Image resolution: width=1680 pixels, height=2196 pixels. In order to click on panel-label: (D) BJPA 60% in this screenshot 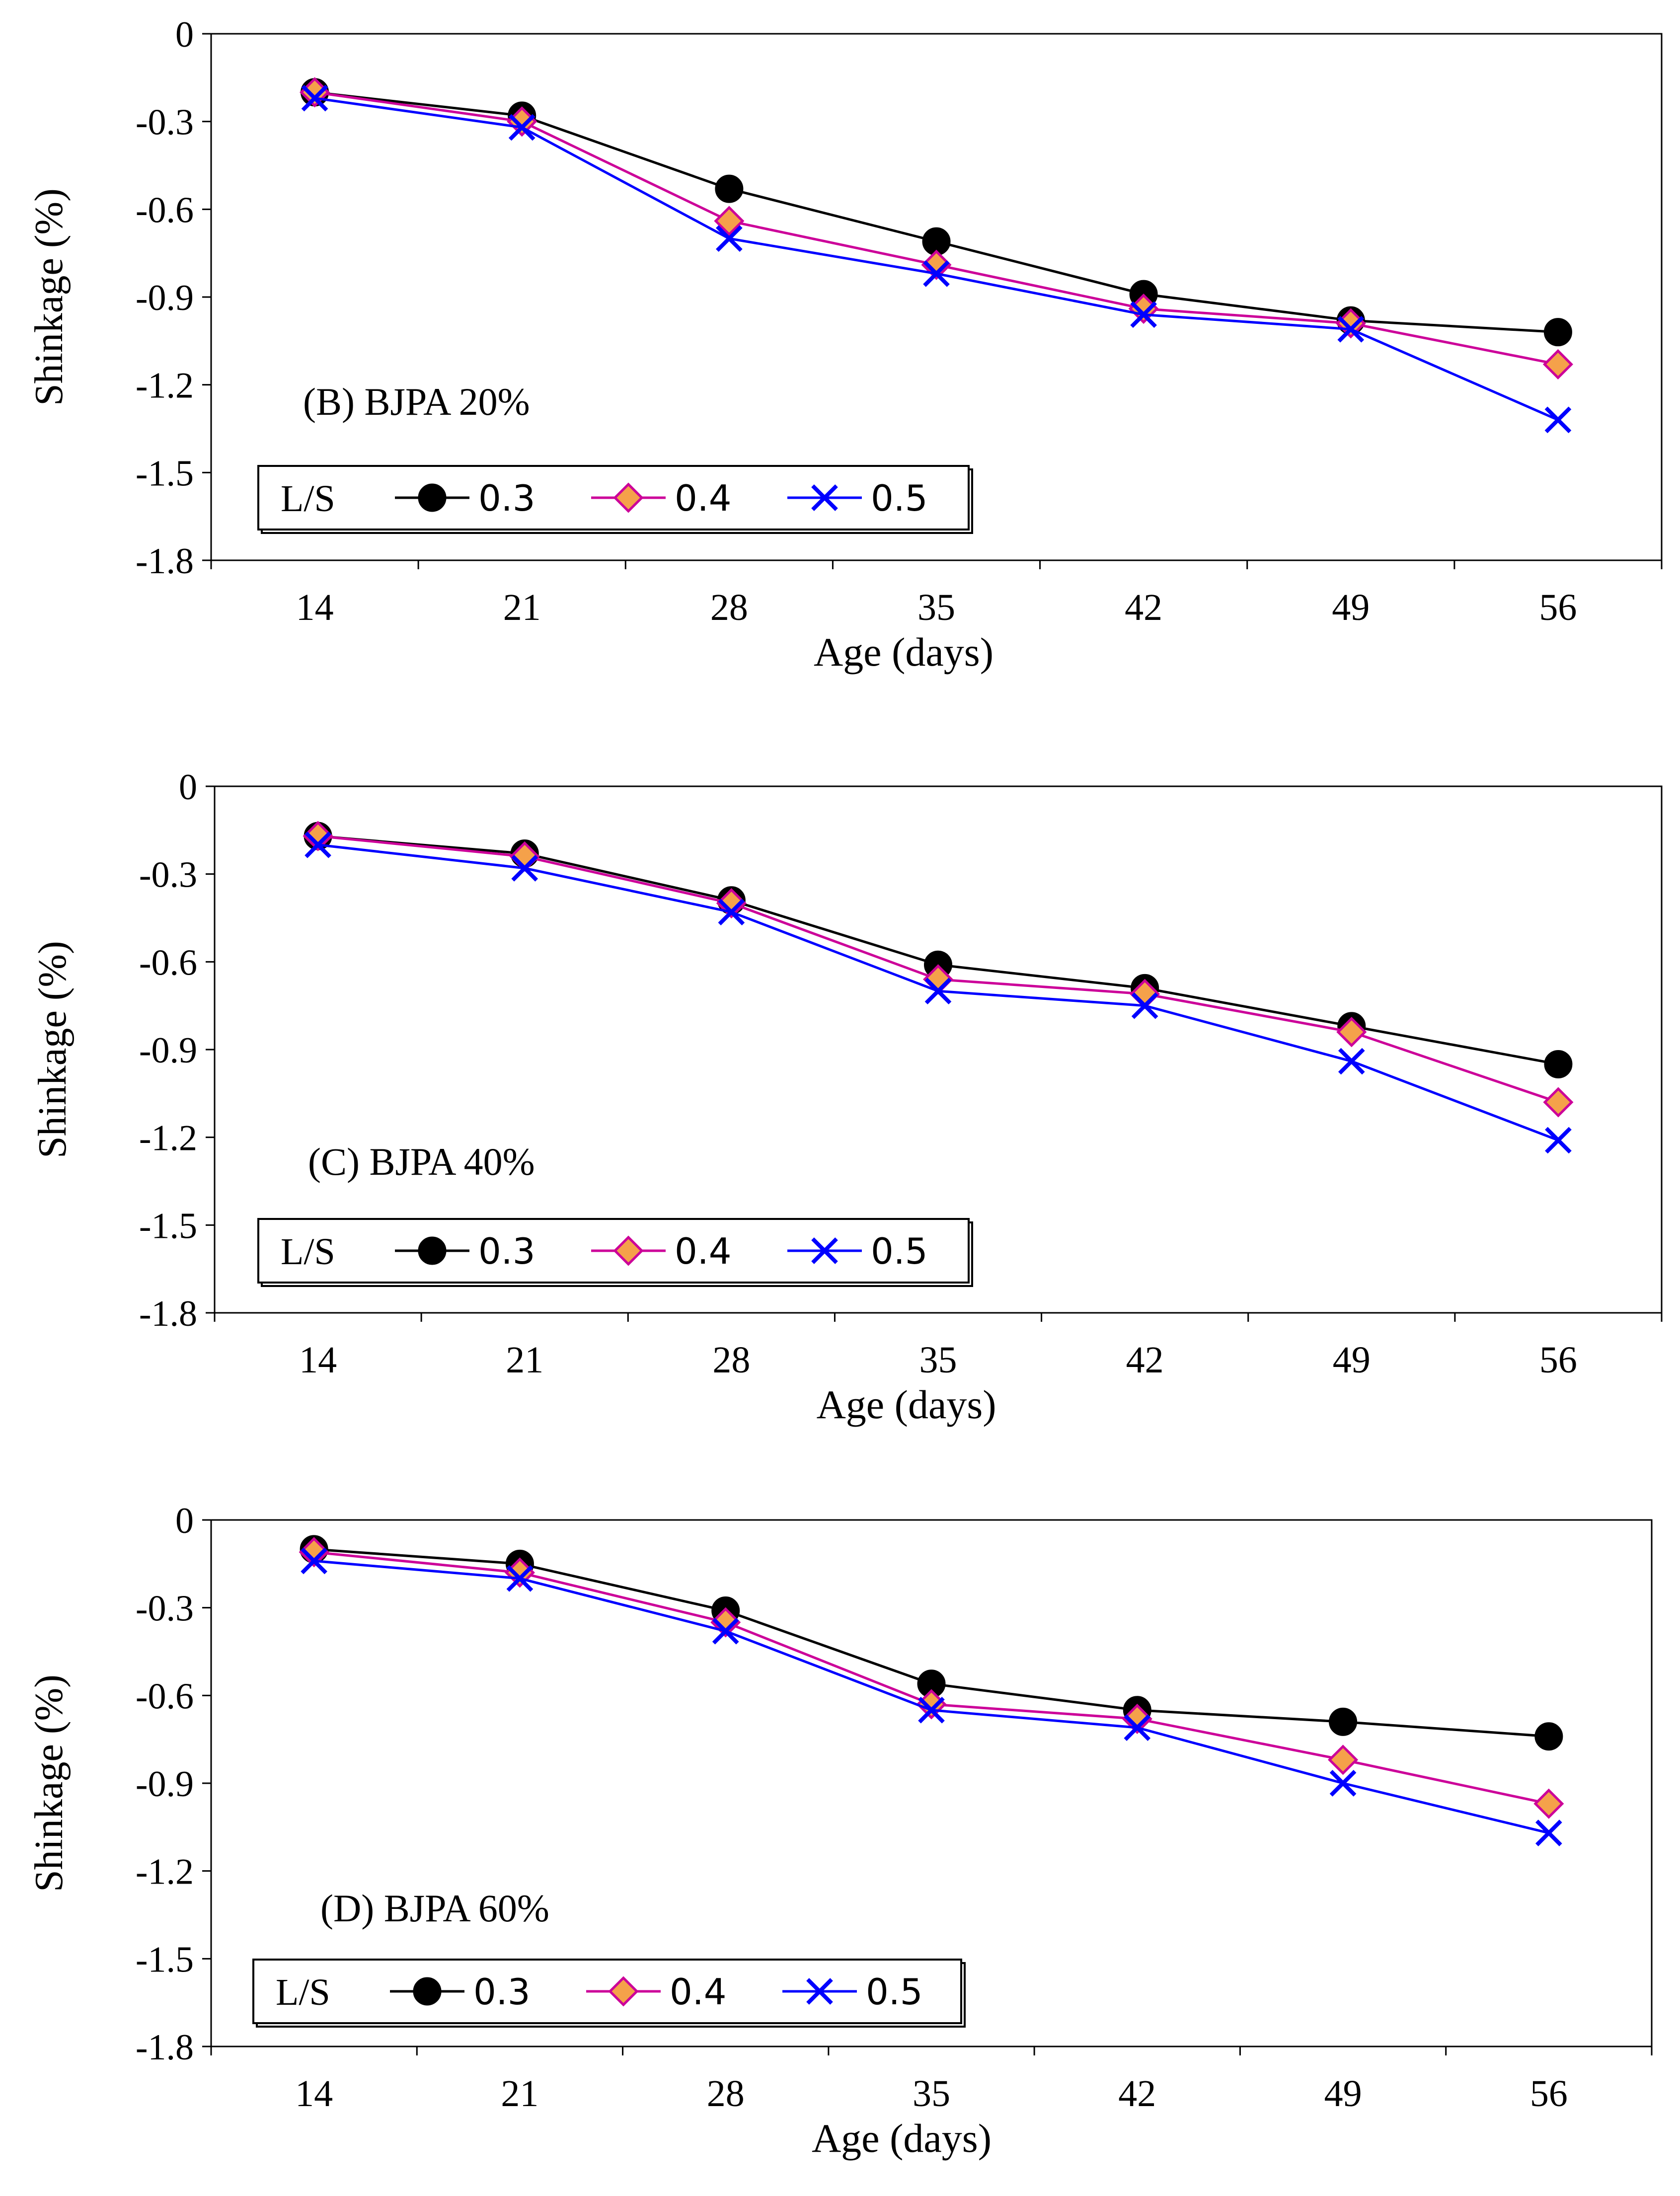, I will do `click(434, 1909)`.